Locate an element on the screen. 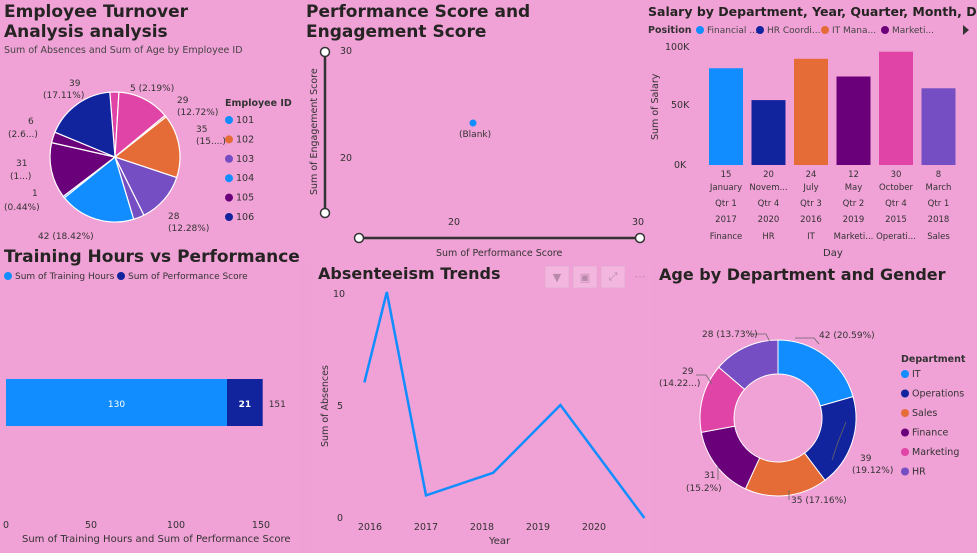 The image size is (977, 553). pie1-pct-1: (0.44%) is located at coordinates (22, 208).